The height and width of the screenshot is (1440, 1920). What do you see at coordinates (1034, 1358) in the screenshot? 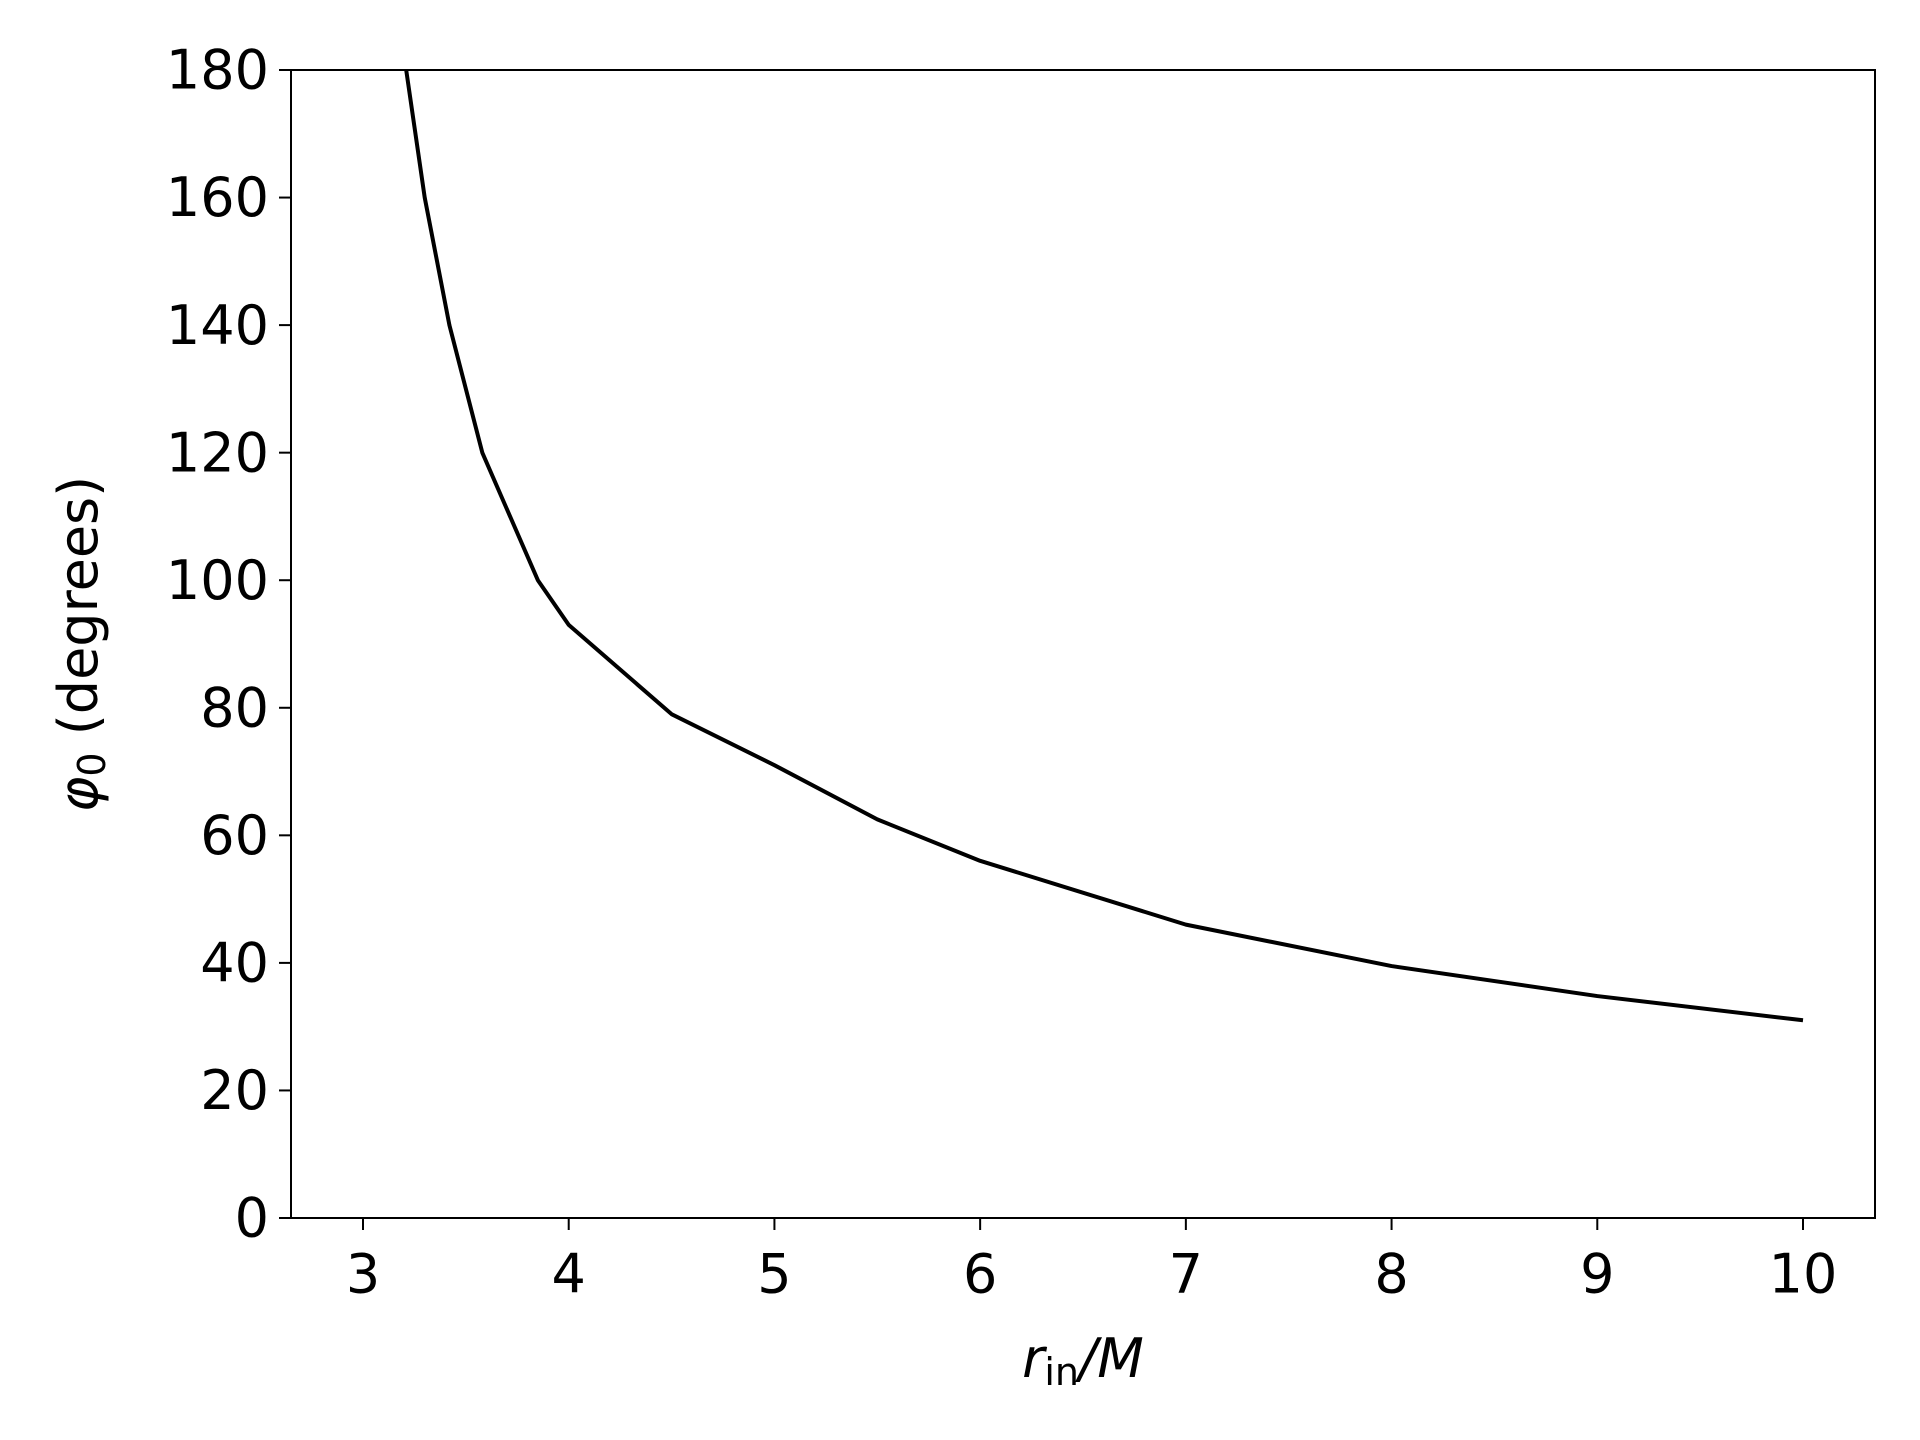
I see `x-label-main: r` at bounding box center [1034, 1358].